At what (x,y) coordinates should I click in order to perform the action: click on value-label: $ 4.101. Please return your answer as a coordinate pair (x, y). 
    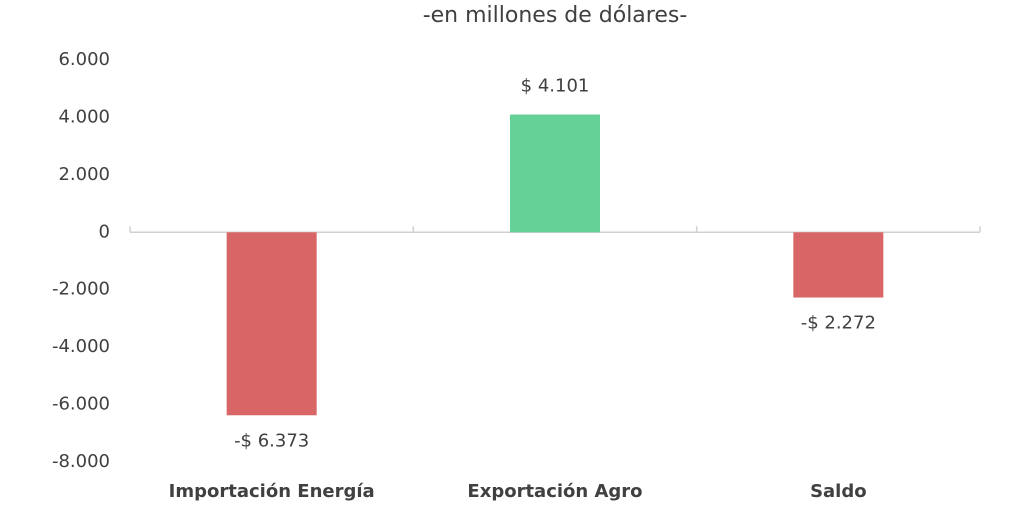
    Looking at the image, I should click on (555, 86).